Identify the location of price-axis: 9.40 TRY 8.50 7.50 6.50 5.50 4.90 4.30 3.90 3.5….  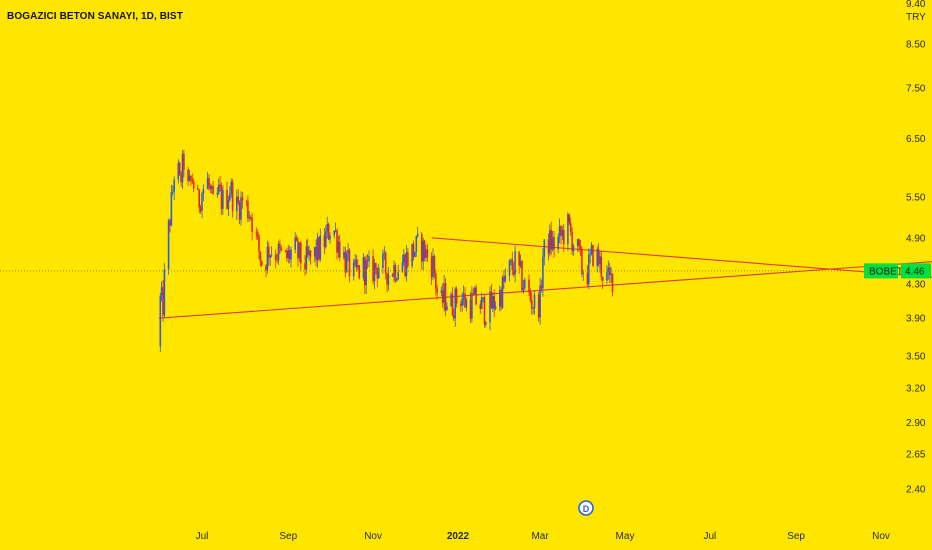
(916, 248).